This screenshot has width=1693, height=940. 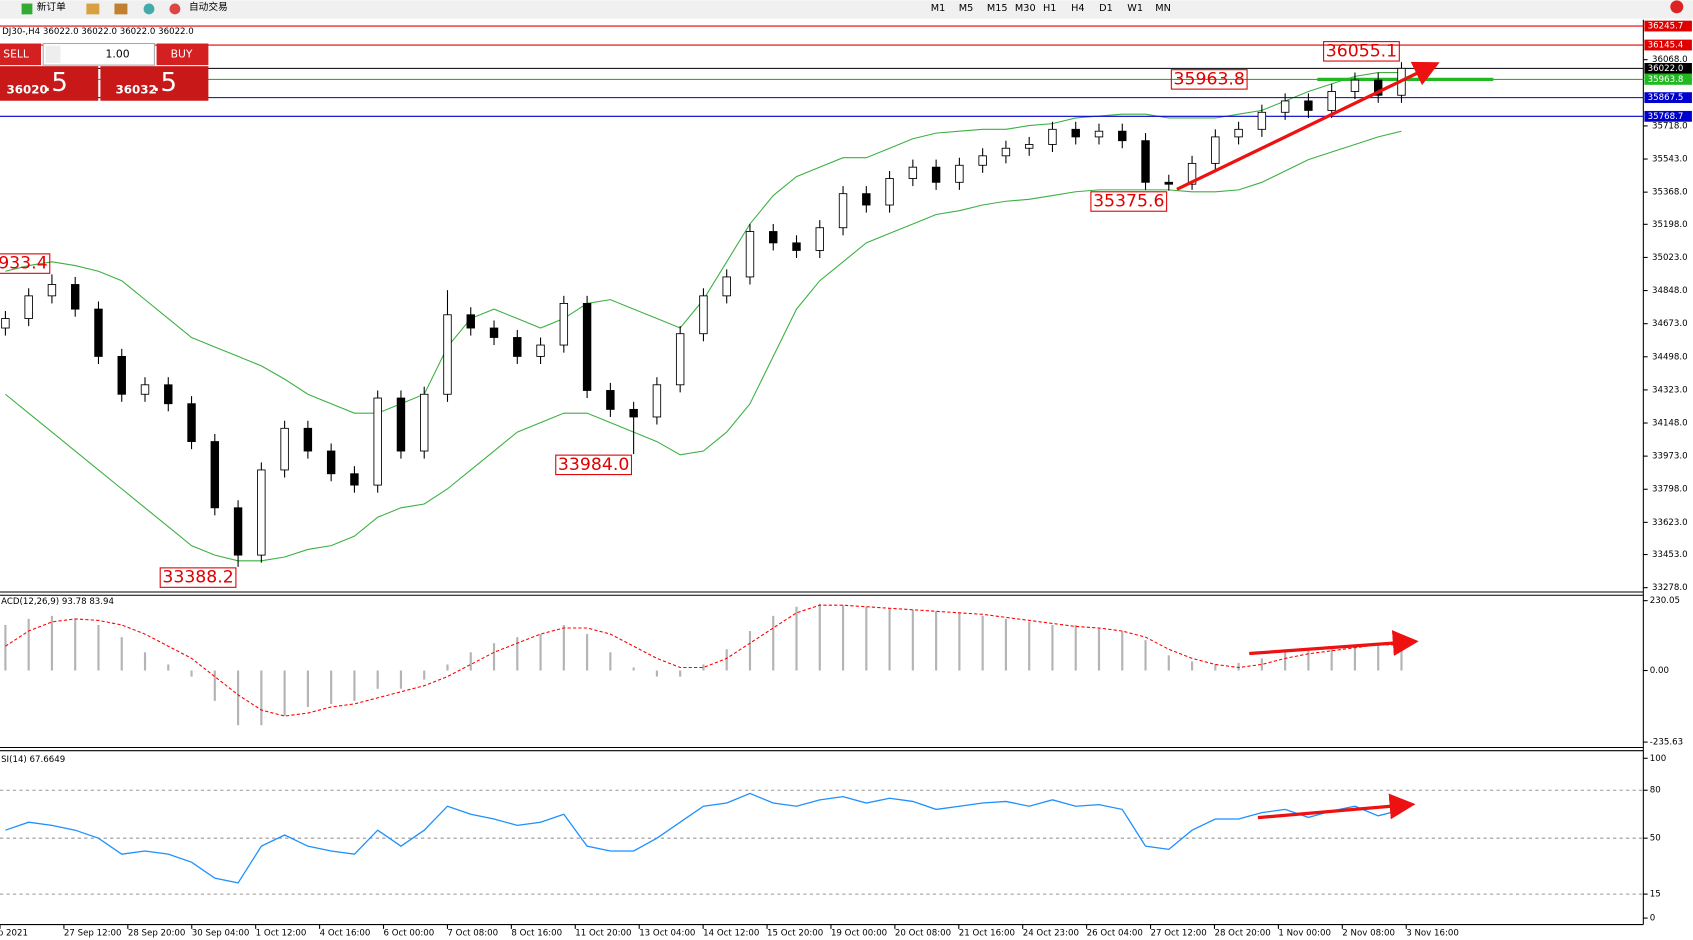 I want to click on ask-box, so click(x=154, y=83).